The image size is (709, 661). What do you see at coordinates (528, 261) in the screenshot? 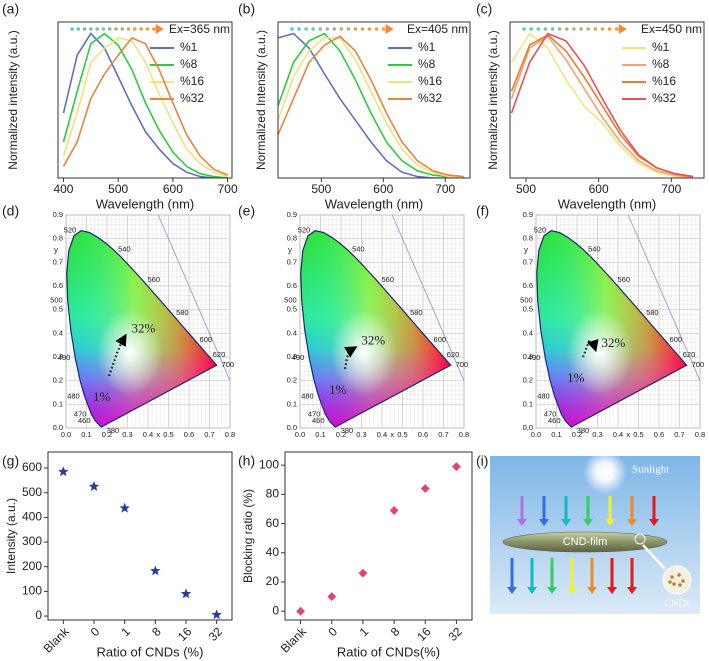
I see `y-tick-label: 0.7` at bounding box center [528, 261].